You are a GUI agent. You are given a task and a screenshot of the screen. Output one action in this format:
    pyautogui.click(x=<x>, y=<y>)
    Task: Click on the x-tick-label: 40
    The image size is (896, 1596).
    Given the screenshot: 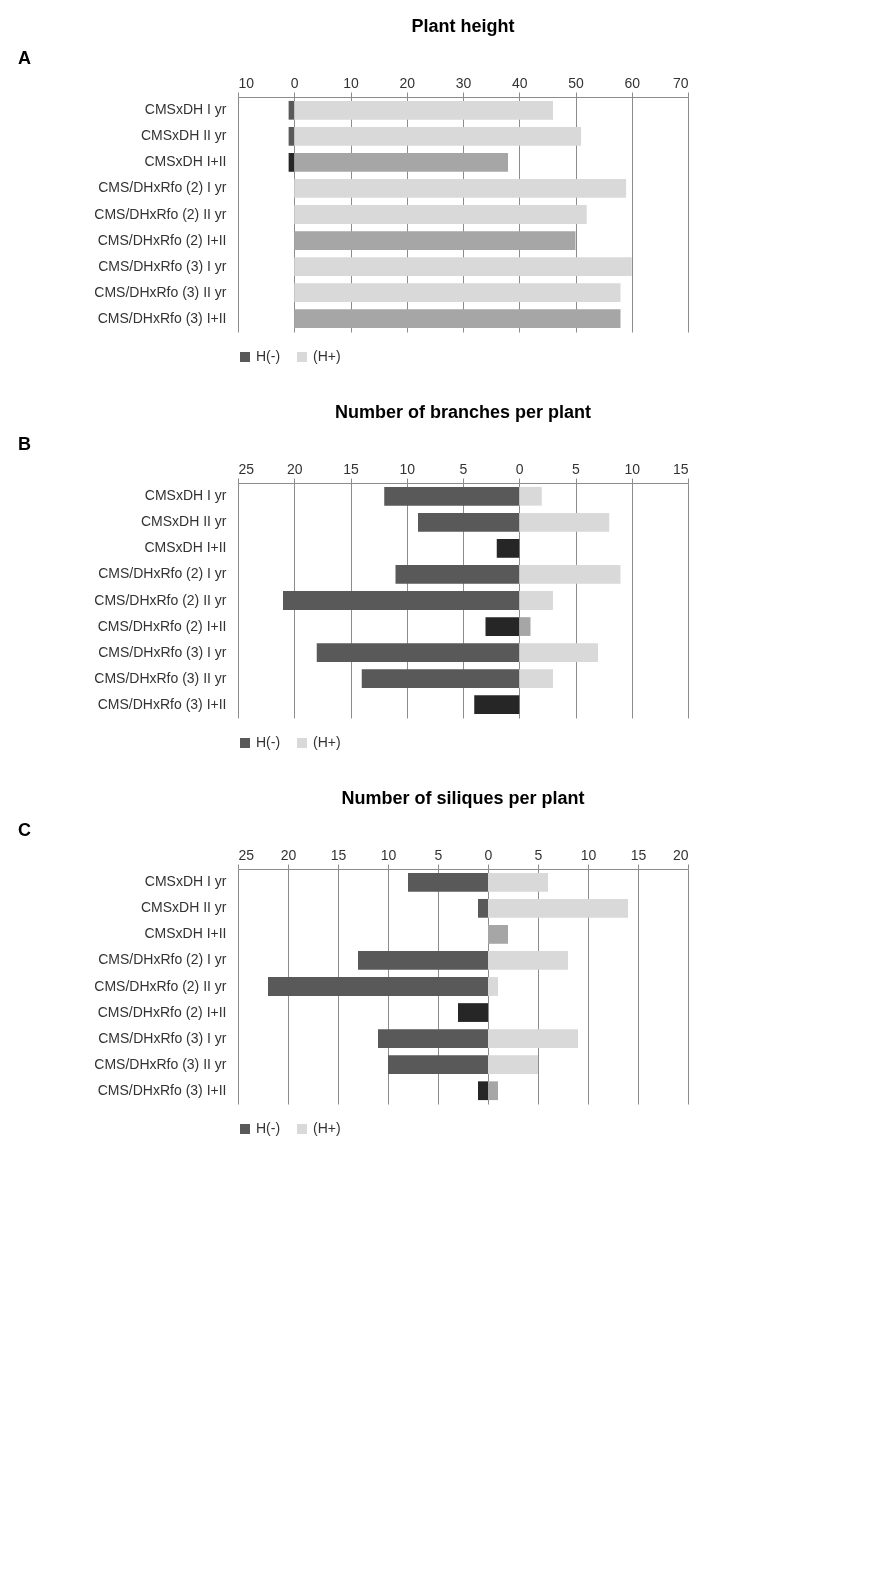 What is the action you would take?
    pyautogui.click(x=519, y=82)
    